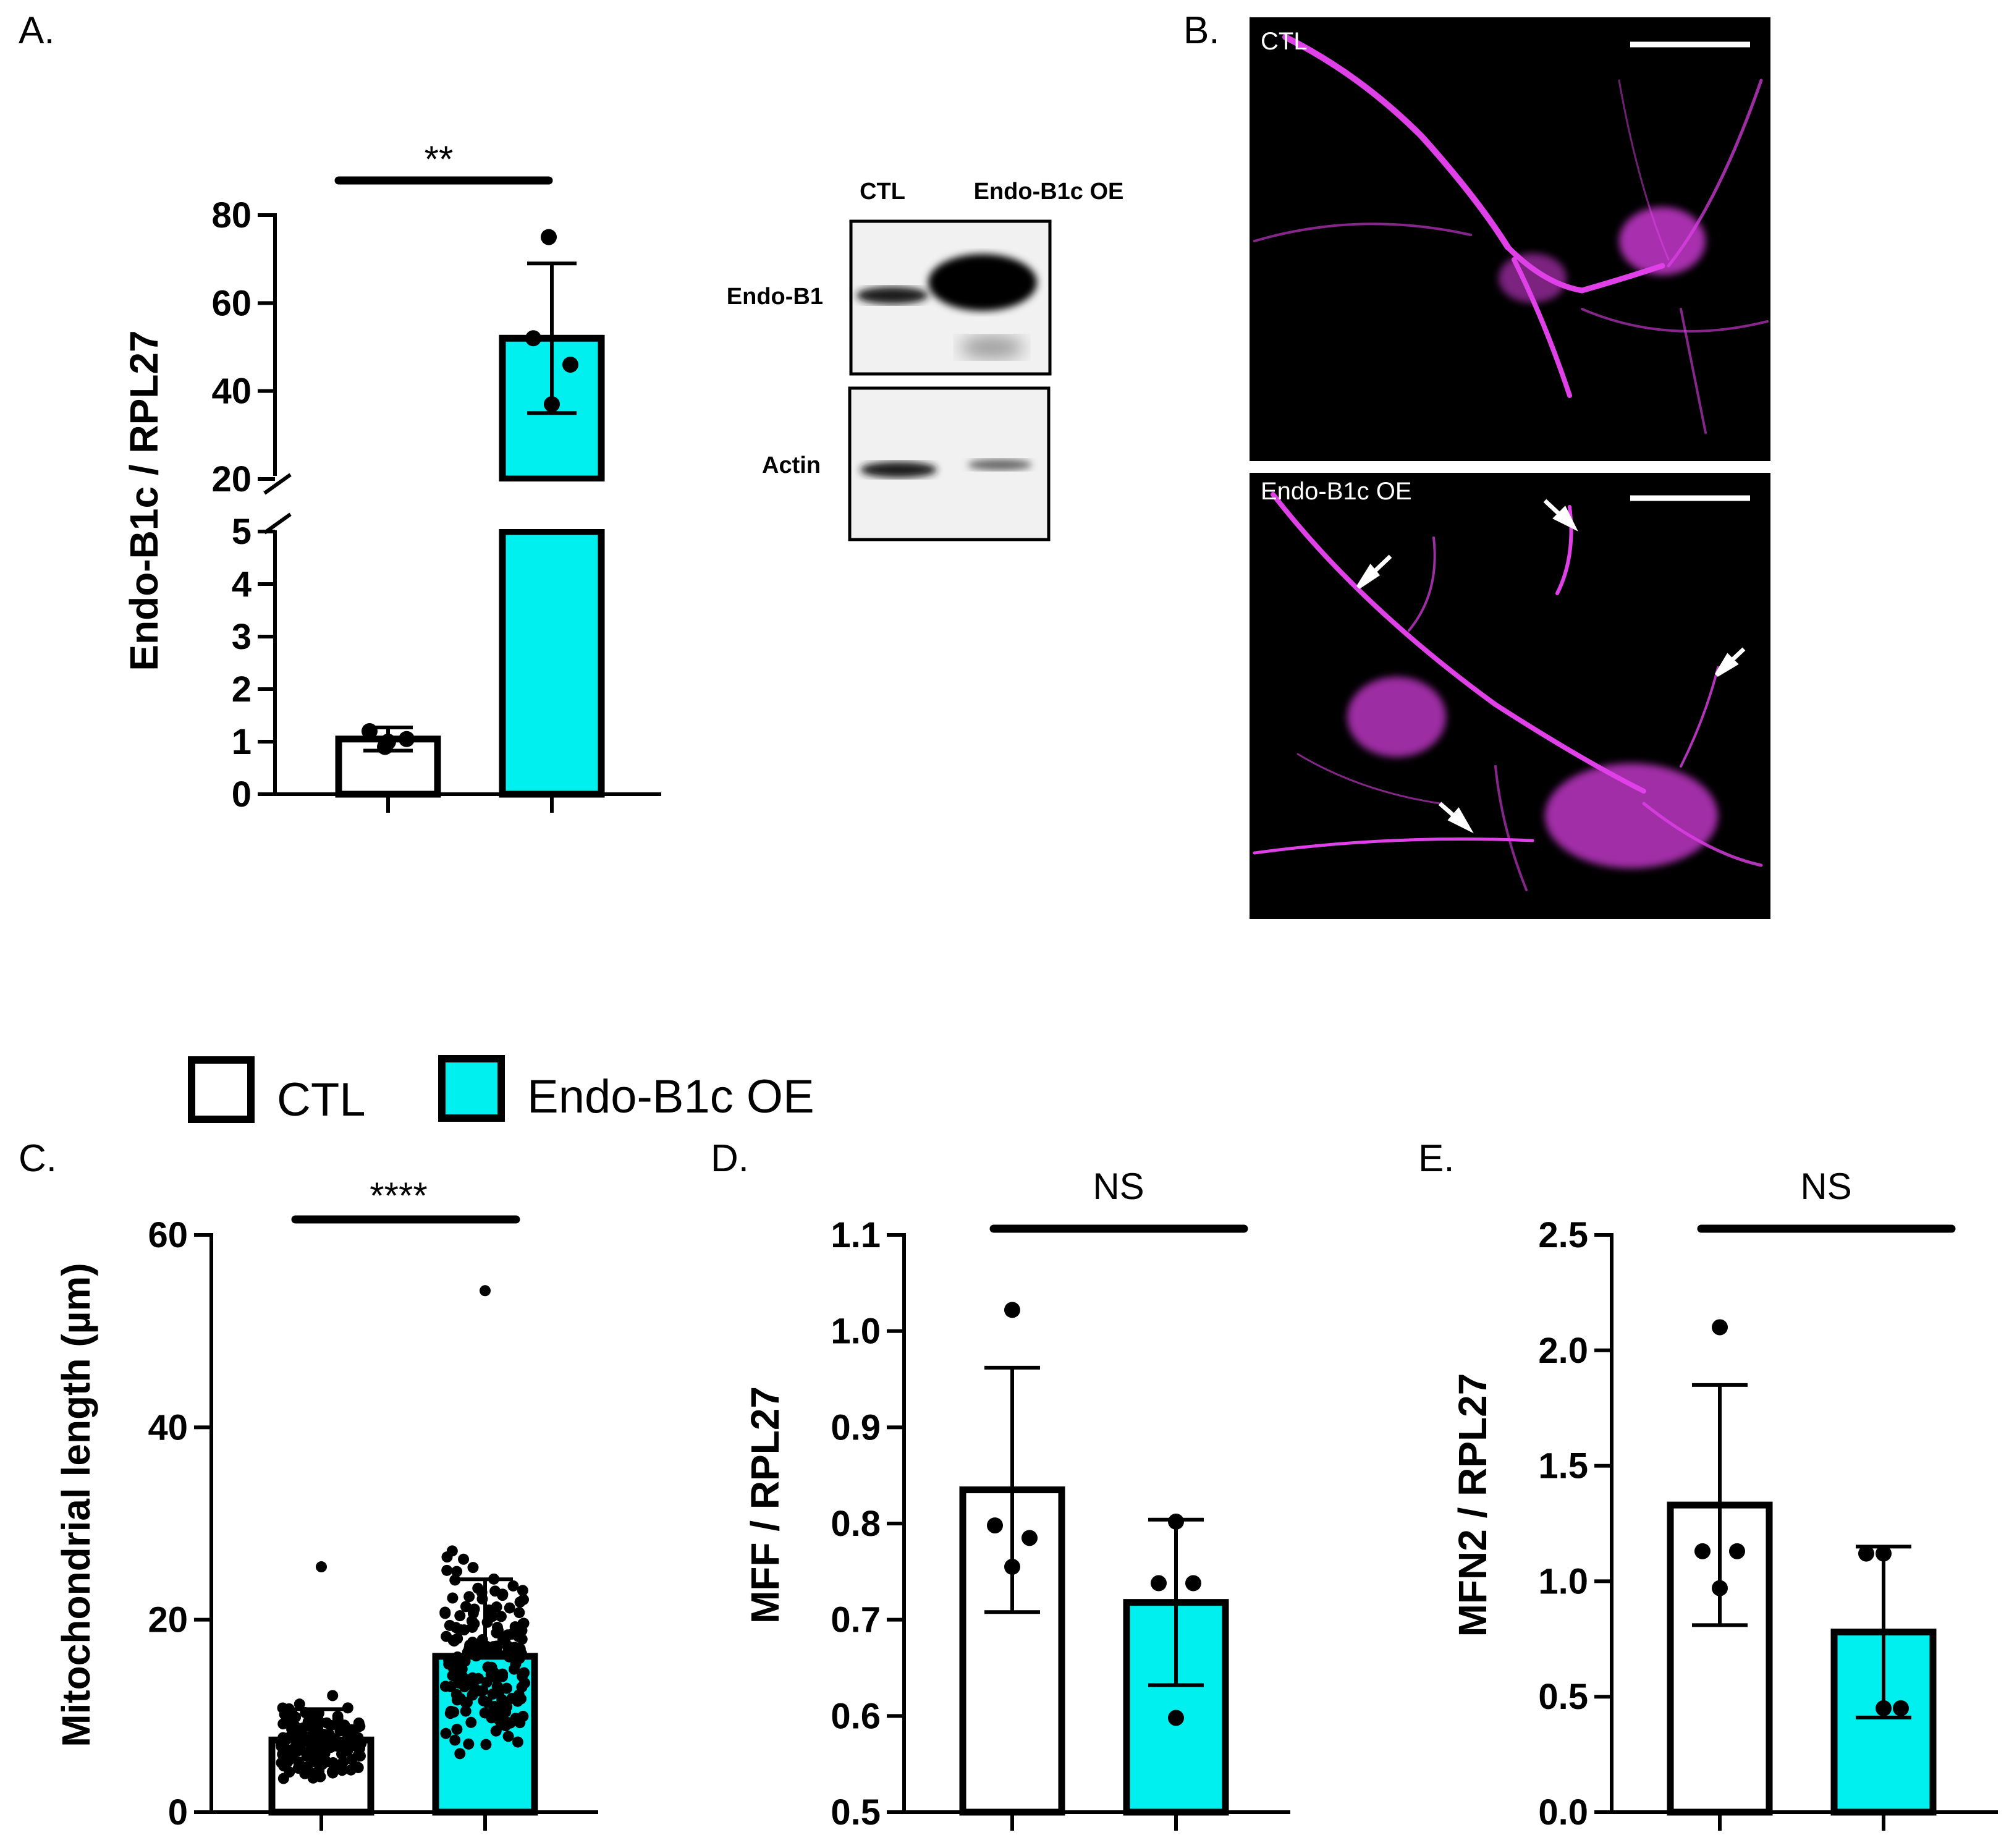 The width and height of the screenshot is (2009, 1848). Describe the element at coordinates (168, 1620) in the screenshot. I see `y-tick-label: 20` at that location.